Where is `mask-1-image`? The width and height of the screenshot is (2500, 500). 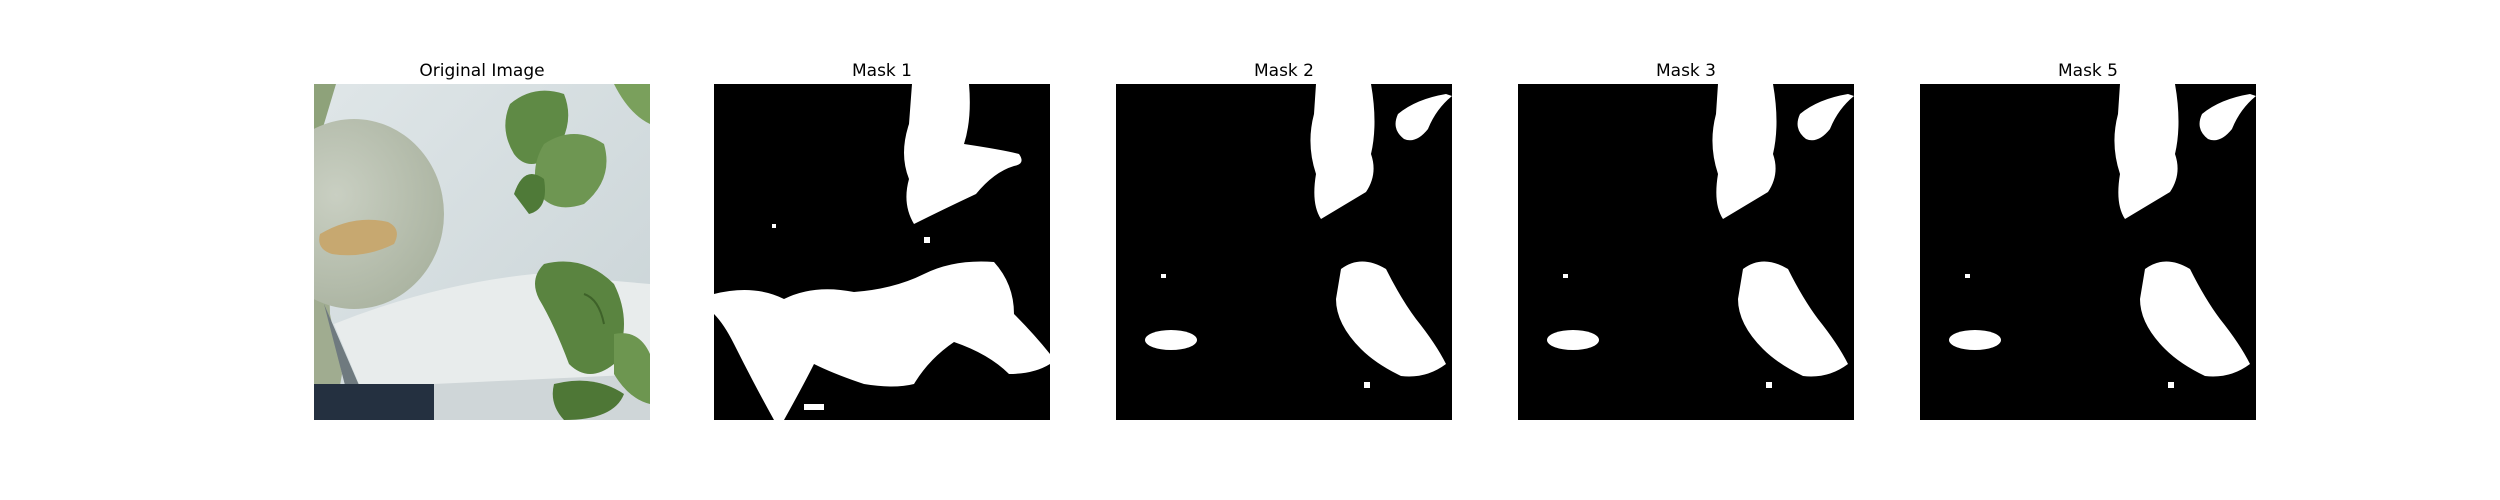 mask-1-image is located at coordinates (882, 252).